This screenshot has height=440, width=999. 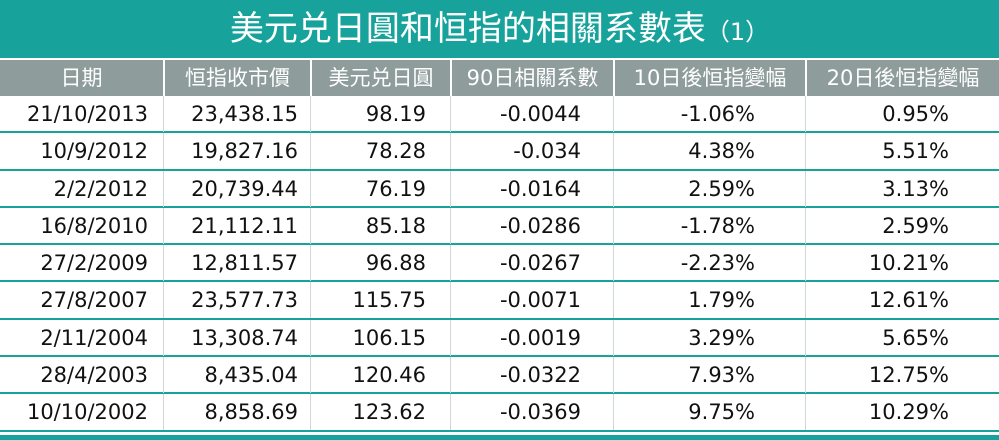 I want to click on table-cell: -0.034, so click(x=531, y=151).